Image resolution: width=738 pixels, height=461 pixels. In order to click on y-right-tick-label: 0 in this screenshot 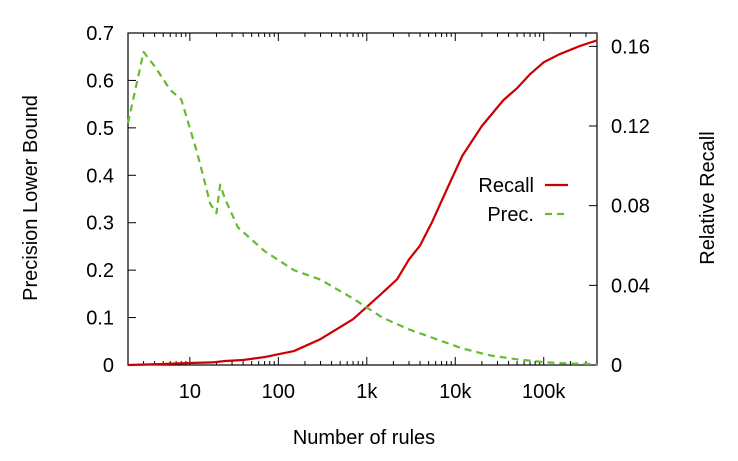, I will do `click(616, 366)`.